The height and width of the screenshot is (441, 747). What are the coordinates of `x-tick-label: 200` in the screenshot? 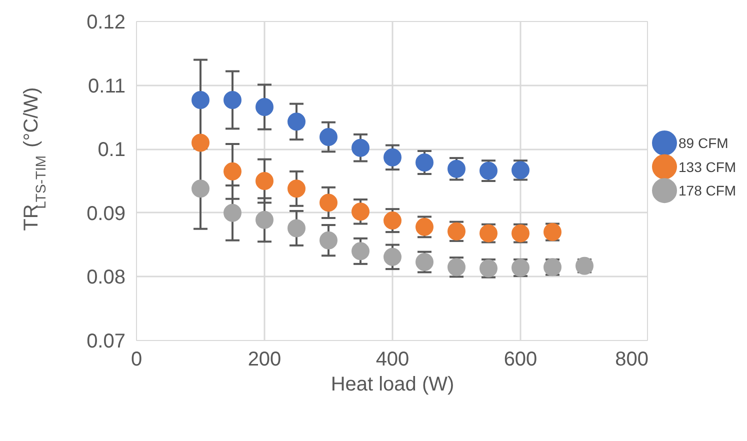 It's located at (265, 359).